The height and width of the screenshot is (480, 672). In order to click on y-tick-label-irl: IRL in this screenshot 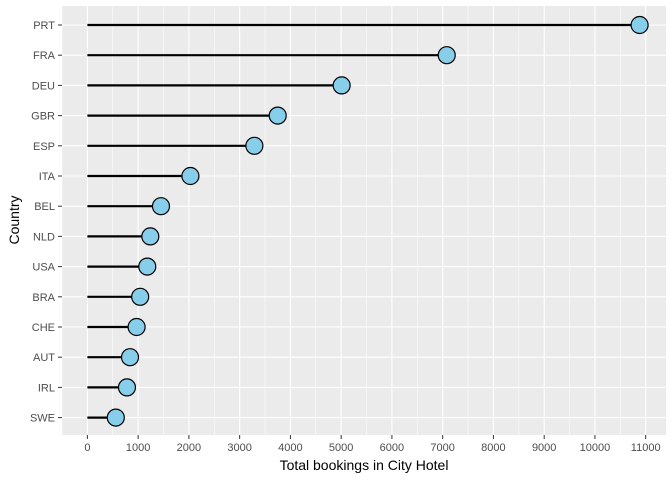, I will do `click(46, 388)`.